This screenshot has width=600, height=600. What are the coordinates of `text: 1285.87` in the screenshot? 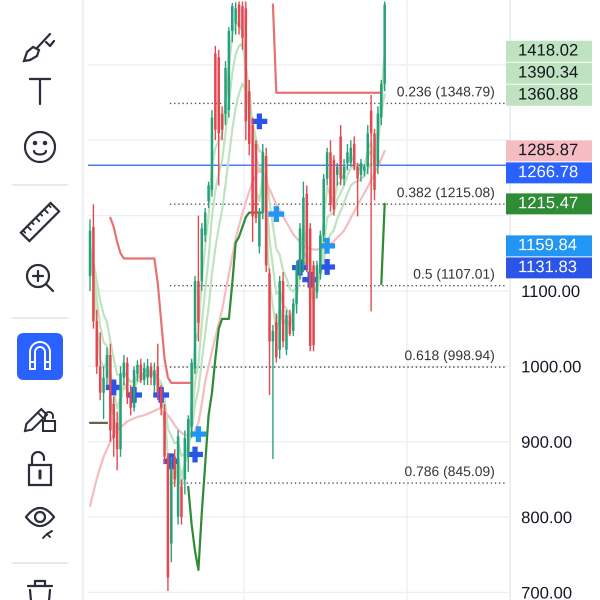 It's located at (548, 150).